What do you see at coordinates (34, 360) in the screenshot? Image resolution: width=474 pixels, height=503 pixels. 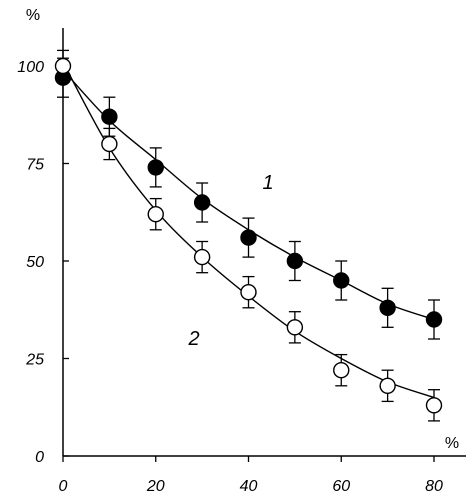 I see `y-tick-label: 25` at bounding box center [34, 360].